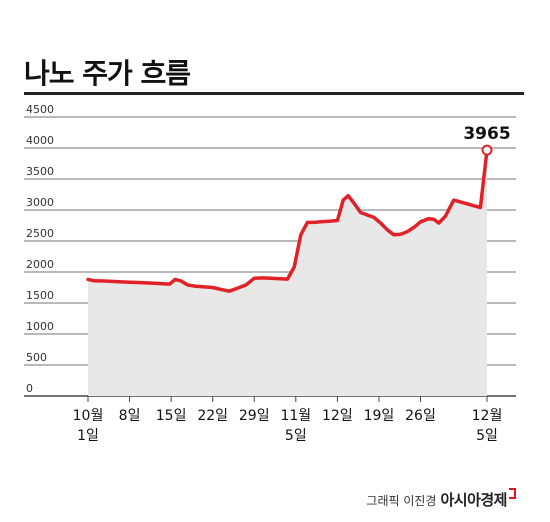 This screenshot has height=522, width=550. I want to click on x-tick-2-0: 15일, so click(171, 416).